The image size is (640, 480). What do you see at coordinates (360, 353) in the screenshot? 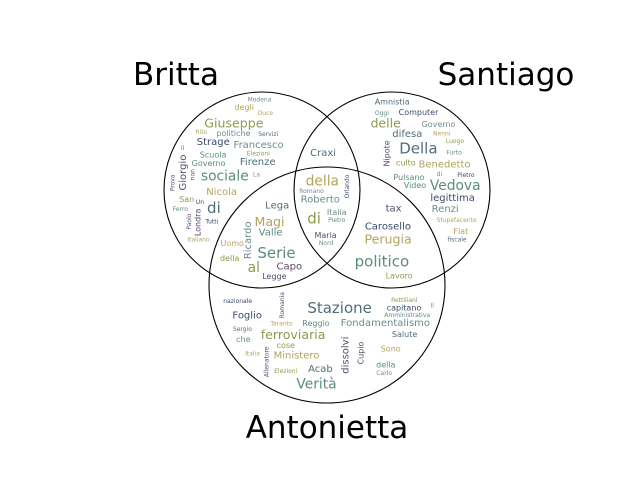
I see `word-c: Cupio` at bounding box center [360, 353].